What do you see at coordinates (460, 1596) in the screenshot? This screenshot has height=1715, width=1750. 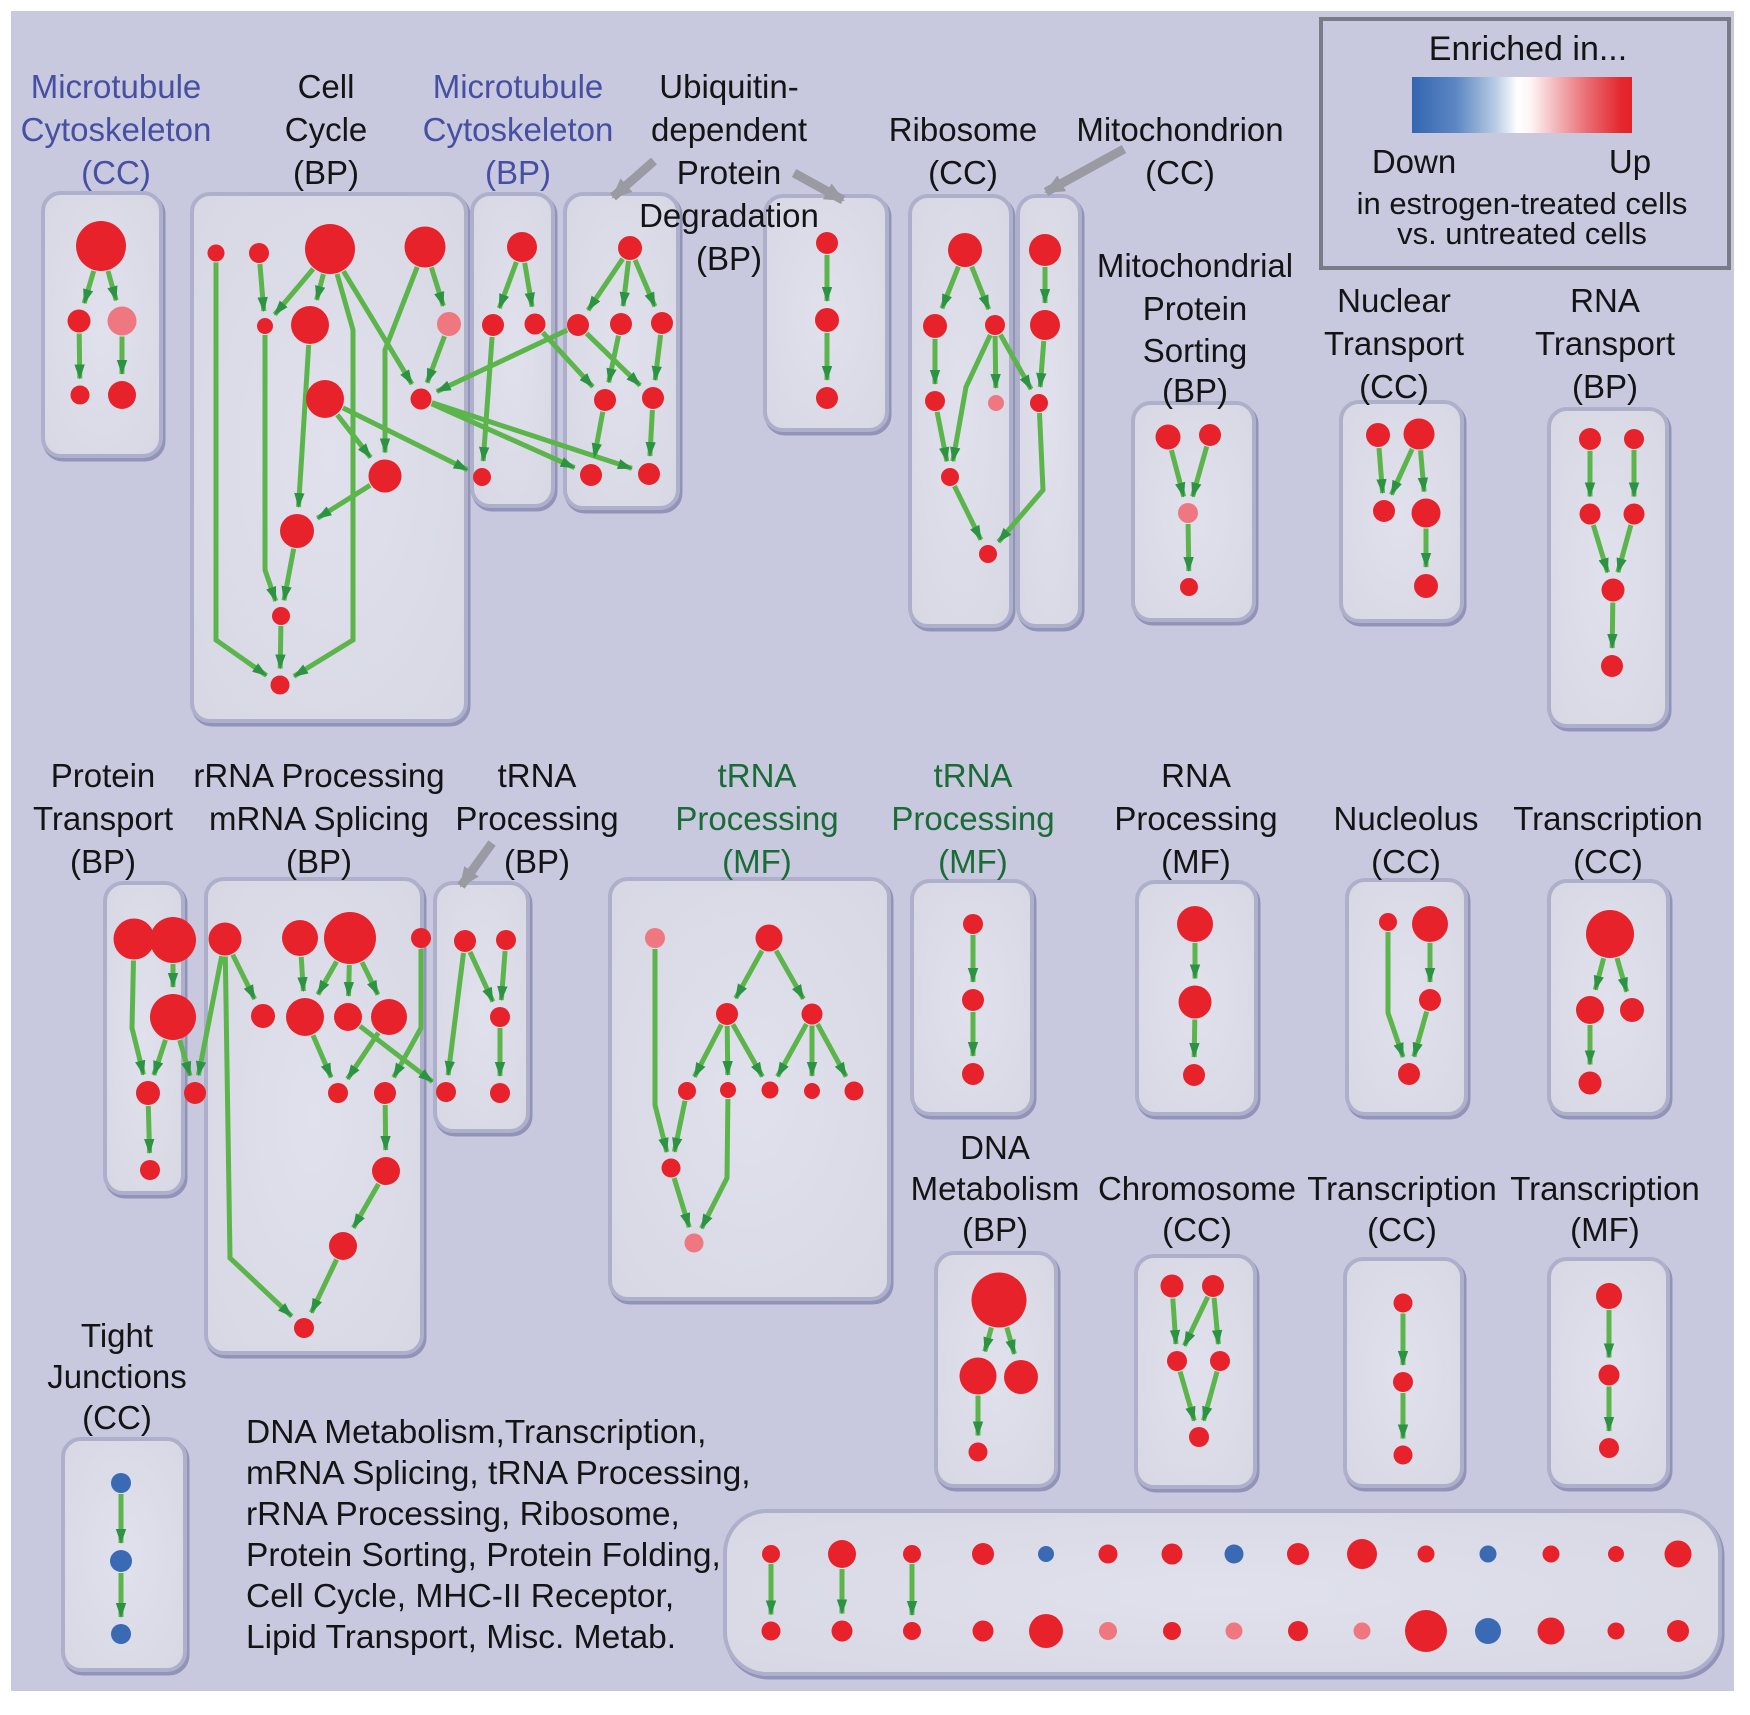 I see `svg-text: Cell Cycle, MHC-II Receptor,` at bounding box center [460, 1596].